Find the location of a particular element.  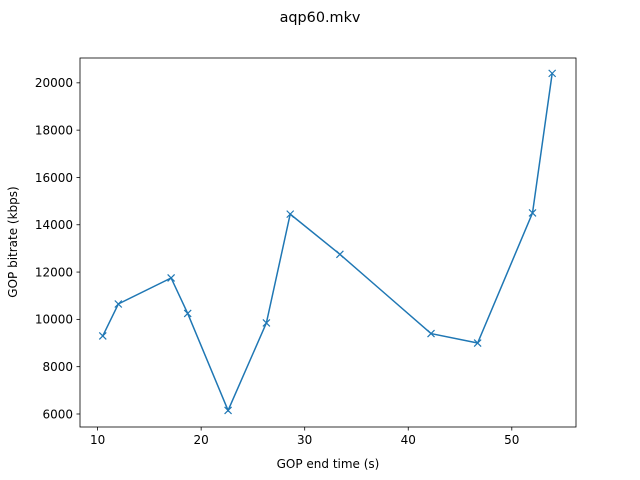

x-axis-label: GOP end time (s) is located at coordinates (328, 464).